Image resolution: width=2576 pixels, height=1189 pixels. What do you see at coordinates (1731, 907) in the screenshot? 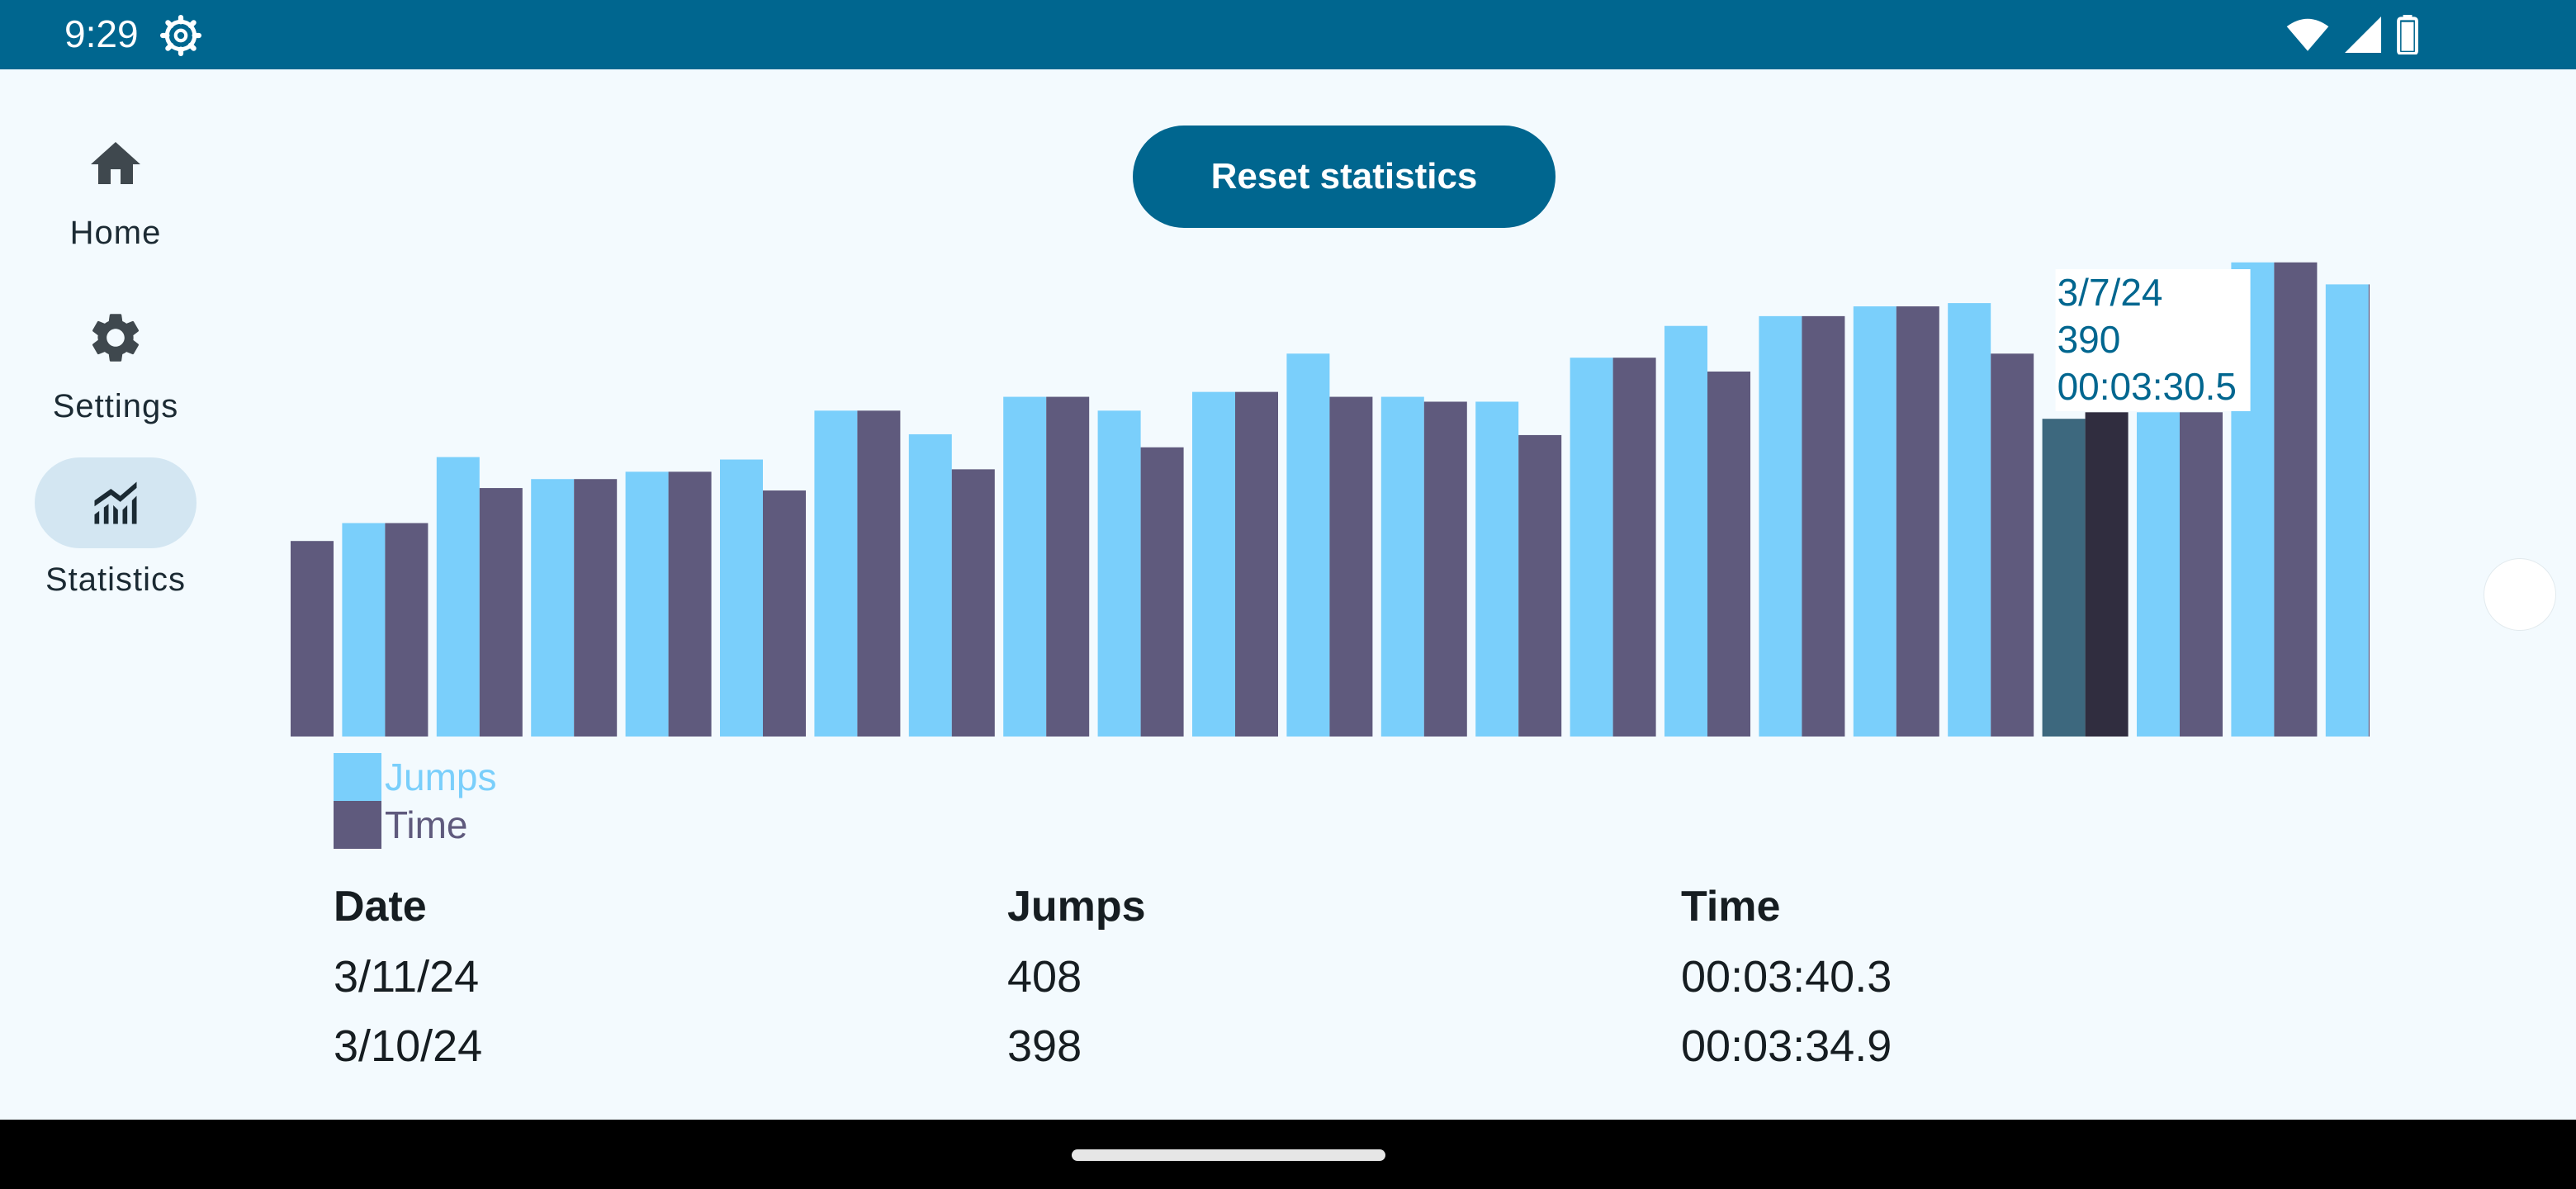
I see `header-time: Time` at bounding box center [1731, 907].